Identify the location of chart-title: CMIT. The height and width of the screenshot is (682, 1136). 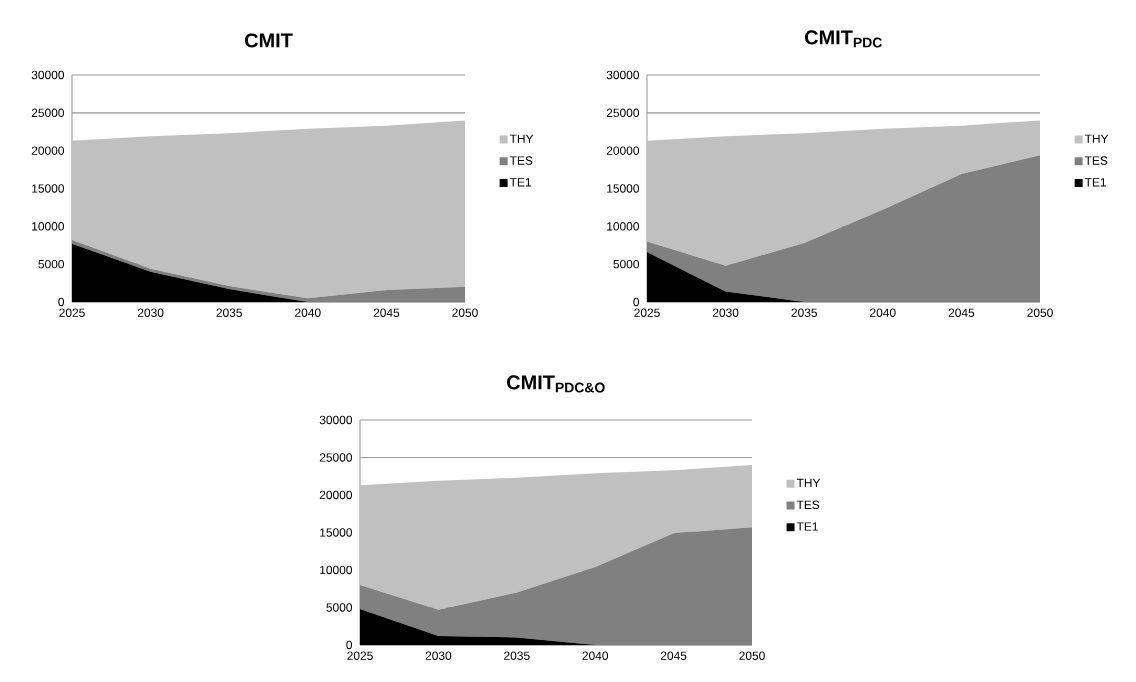
(268, 40).